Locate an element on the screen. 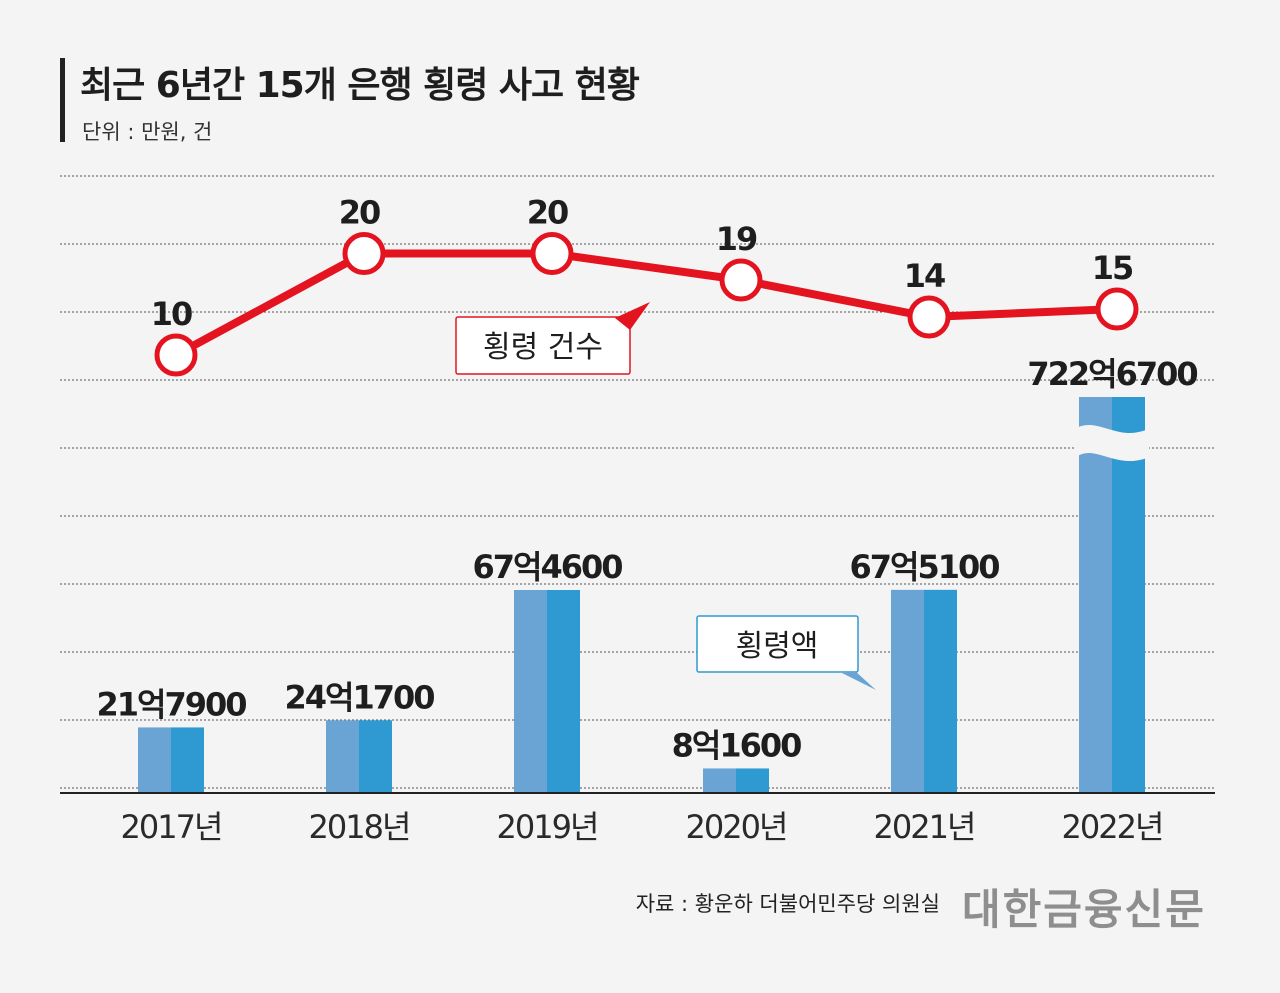 Image resolution: width=1280 pixels, height=993 pixels. unit-label: 단위 : 만원, 건 is located at coordinates (147, 132).